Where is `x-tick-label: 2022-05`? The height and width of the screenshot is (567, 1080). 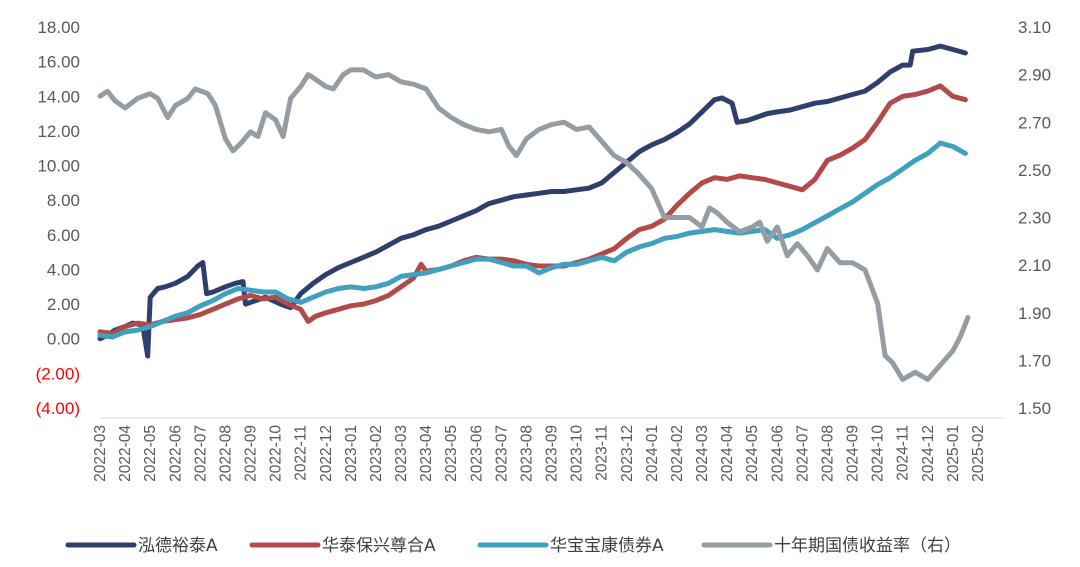
x-tick-label: 2022-05 is located at coordinates (150, 453).